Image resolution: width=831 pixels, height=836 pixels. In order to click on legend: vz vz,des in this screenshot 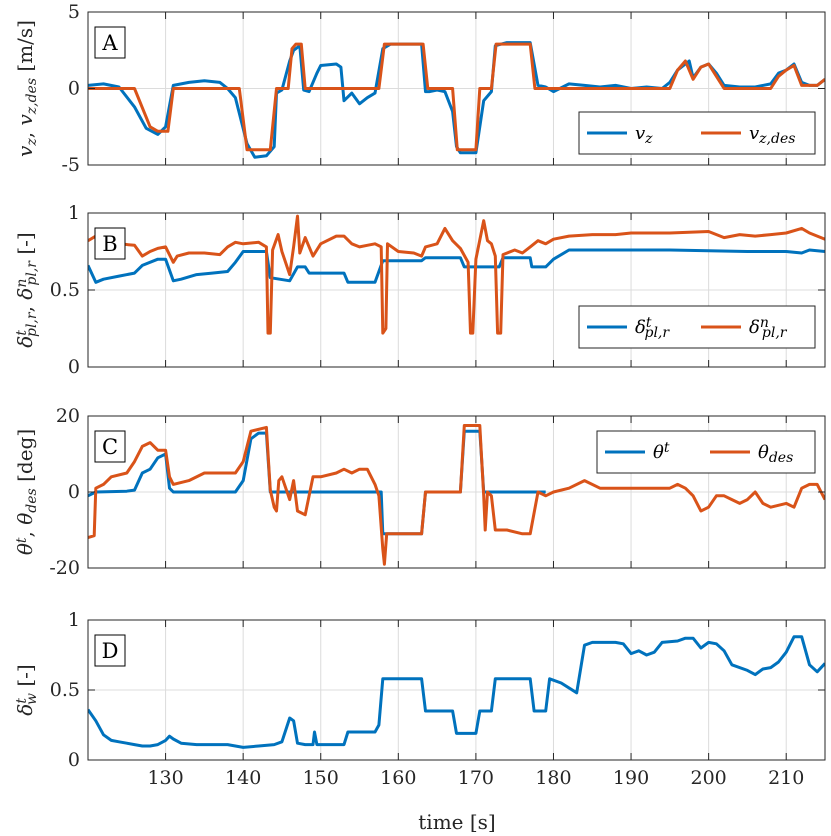, I will do `click(697, 133)`.